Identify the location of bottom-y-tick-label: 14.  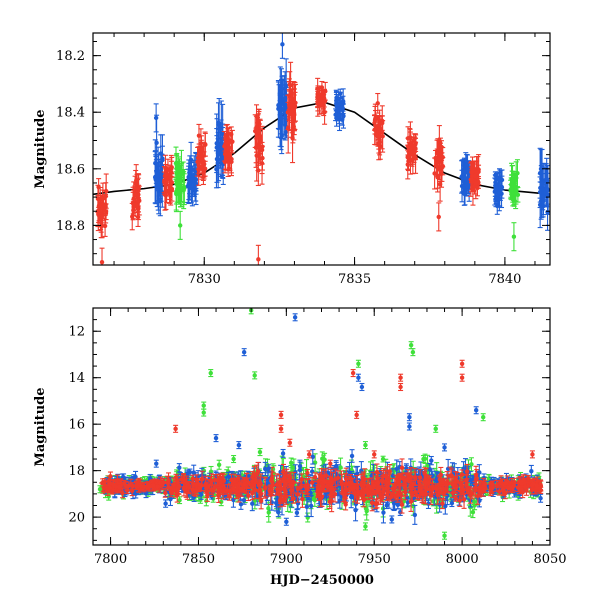
(76, 378).